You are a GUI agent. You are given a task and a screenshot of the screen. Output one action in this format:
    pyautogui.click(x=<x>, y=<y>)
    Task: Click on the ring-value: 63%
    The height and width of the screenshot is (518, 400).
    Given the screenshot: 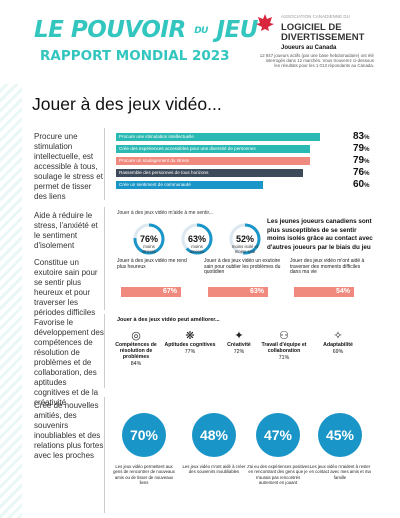 What is the action you would take?
    pyautogui.click(x=196, y=239)
    